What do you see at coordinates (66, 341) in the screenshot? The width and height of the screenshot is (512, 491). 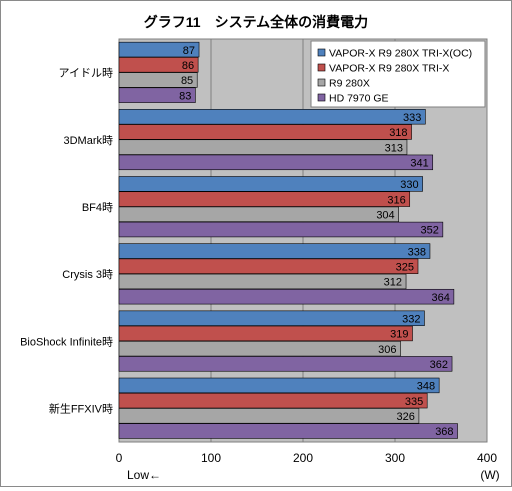 I see `category-label: BioShock Infinite時` at bounding box center [66, 341].